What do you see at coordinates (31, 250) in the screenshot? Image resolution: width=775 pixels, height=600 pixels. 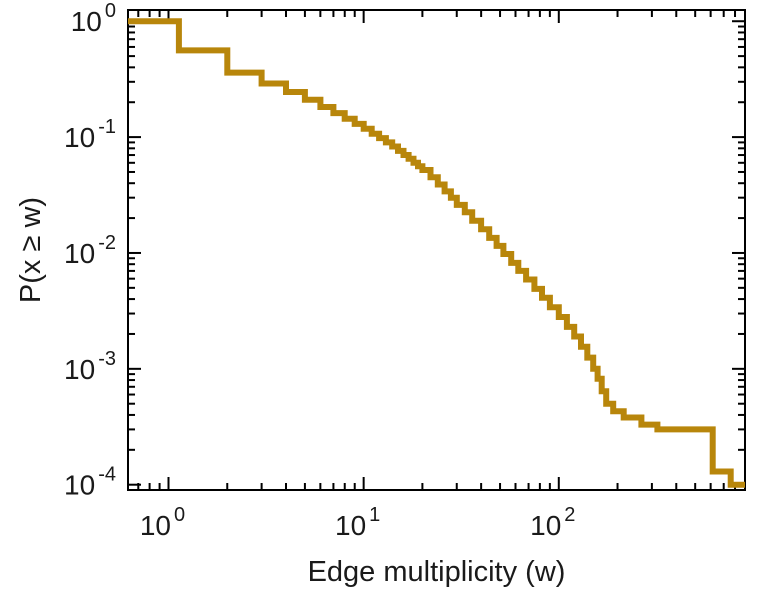 I see `y-axis-title: P(x ≥ w)` at bounding box center [31, 250].